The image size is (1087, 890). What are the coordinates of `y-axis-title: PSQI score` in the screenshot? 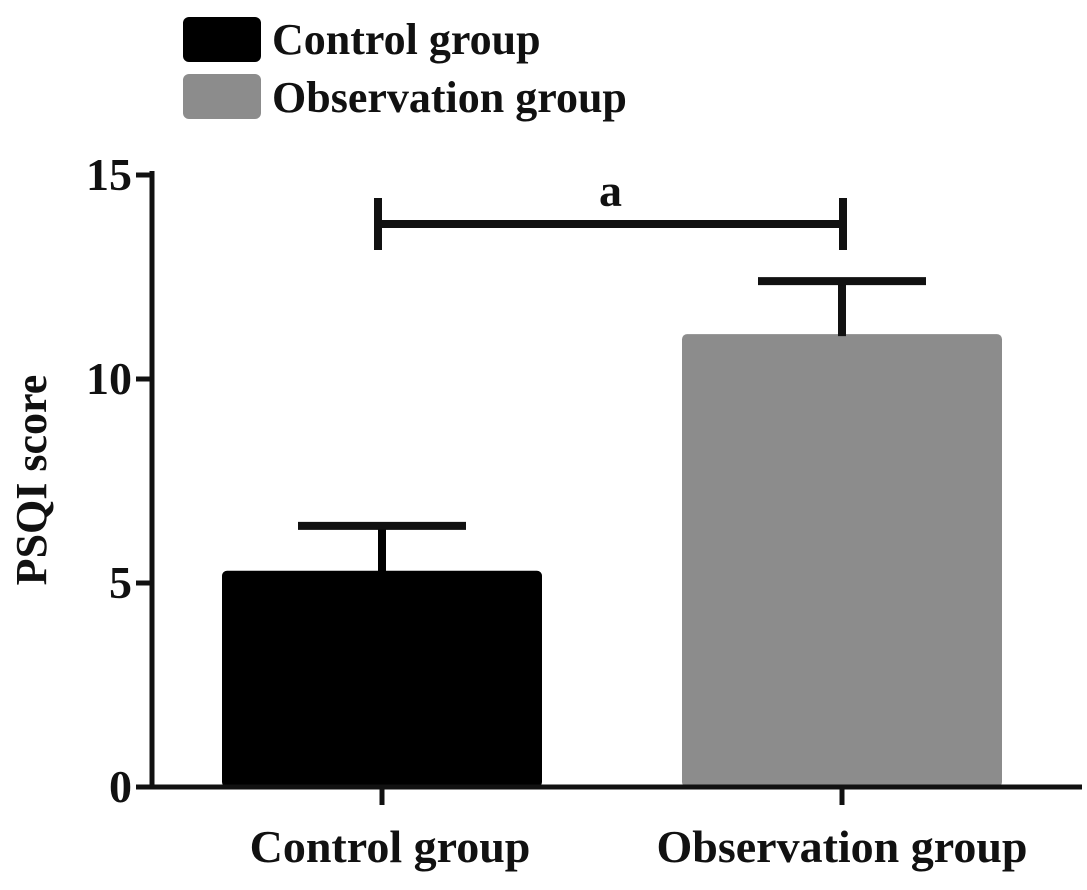 It's located at (31, 480).